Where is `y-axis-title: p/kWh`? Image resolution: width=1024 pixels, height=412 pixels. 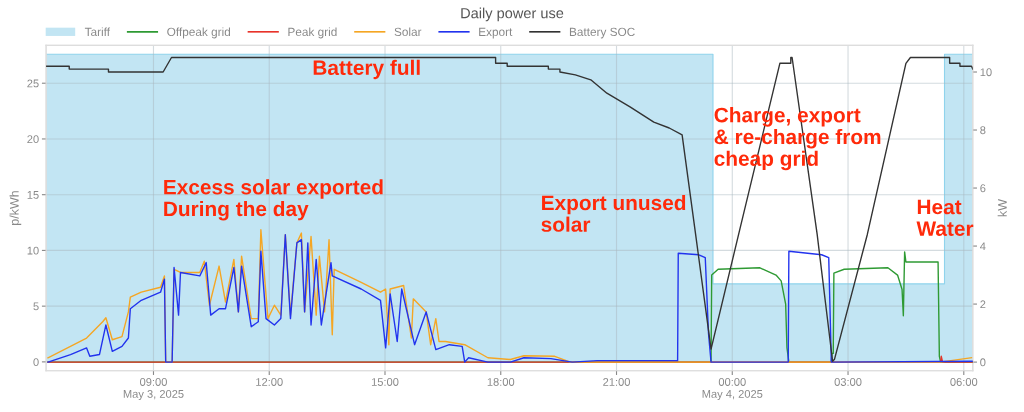
y-axis-title: p/kWh is located at coordinates (15, 208).